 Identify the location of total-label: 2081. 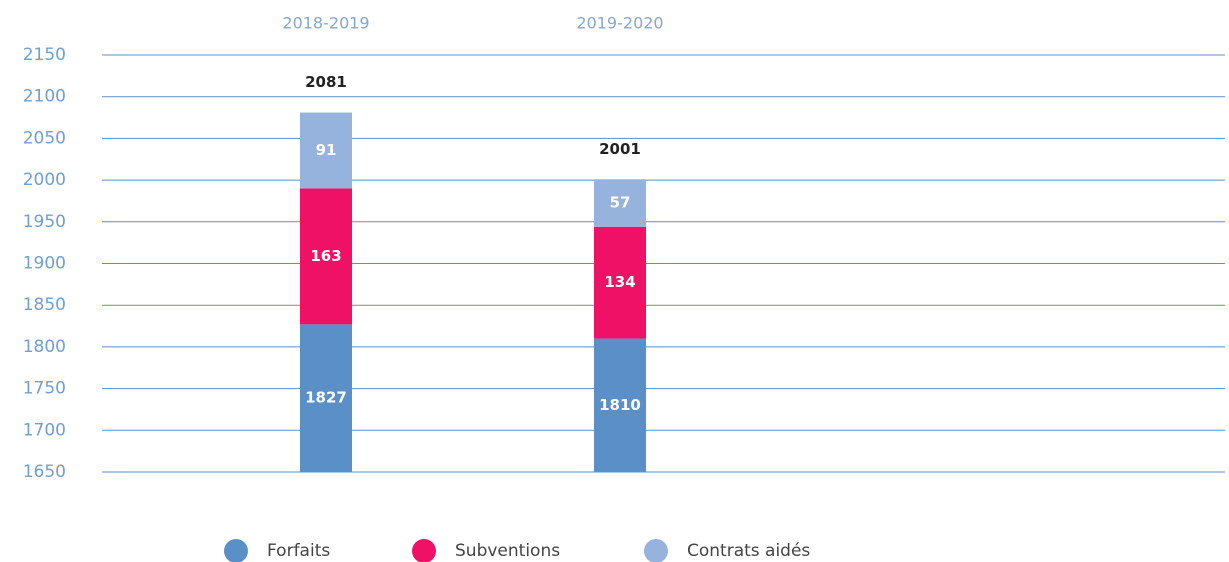
(326, 82).